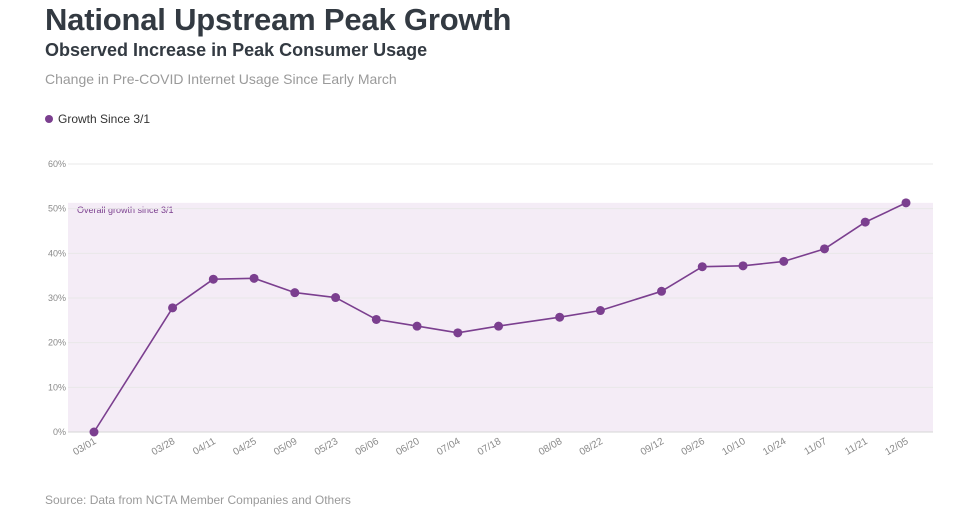 The width and height of the screenshot is (953, 519). What do you see at coordinates (125, 210) in the screenshot?
I see `annotation-label: Overall growth since 3/1` at bounding box center [125, 210].